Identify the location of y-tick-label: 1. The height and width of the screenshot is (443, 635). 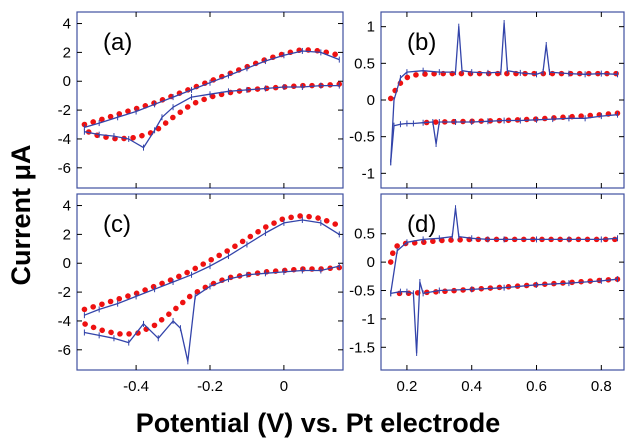
(371, 27).